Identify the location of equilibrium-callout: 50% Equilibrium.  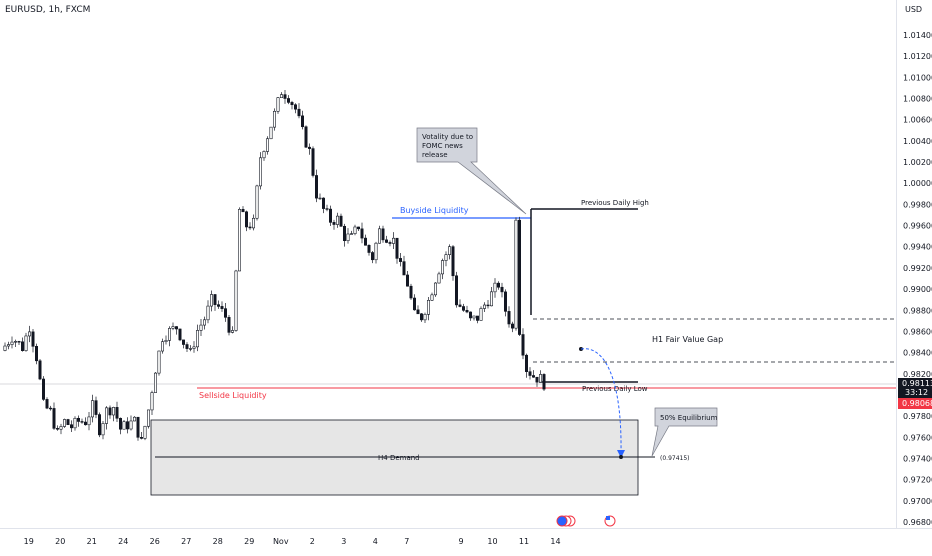
(684, 432).